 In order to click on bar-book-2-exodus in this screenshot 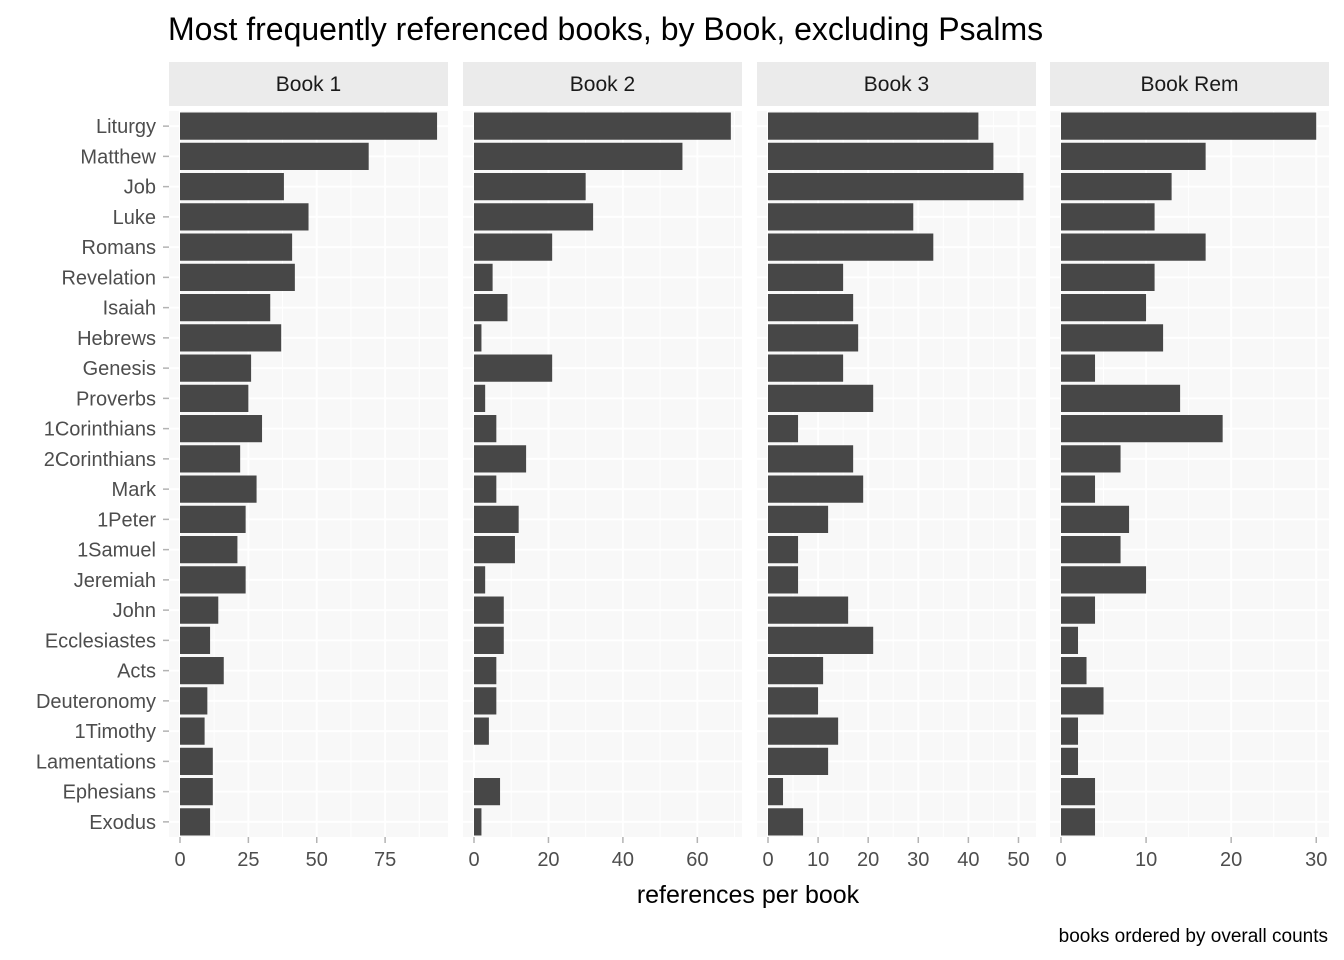, I will do `click(478, 822)`.